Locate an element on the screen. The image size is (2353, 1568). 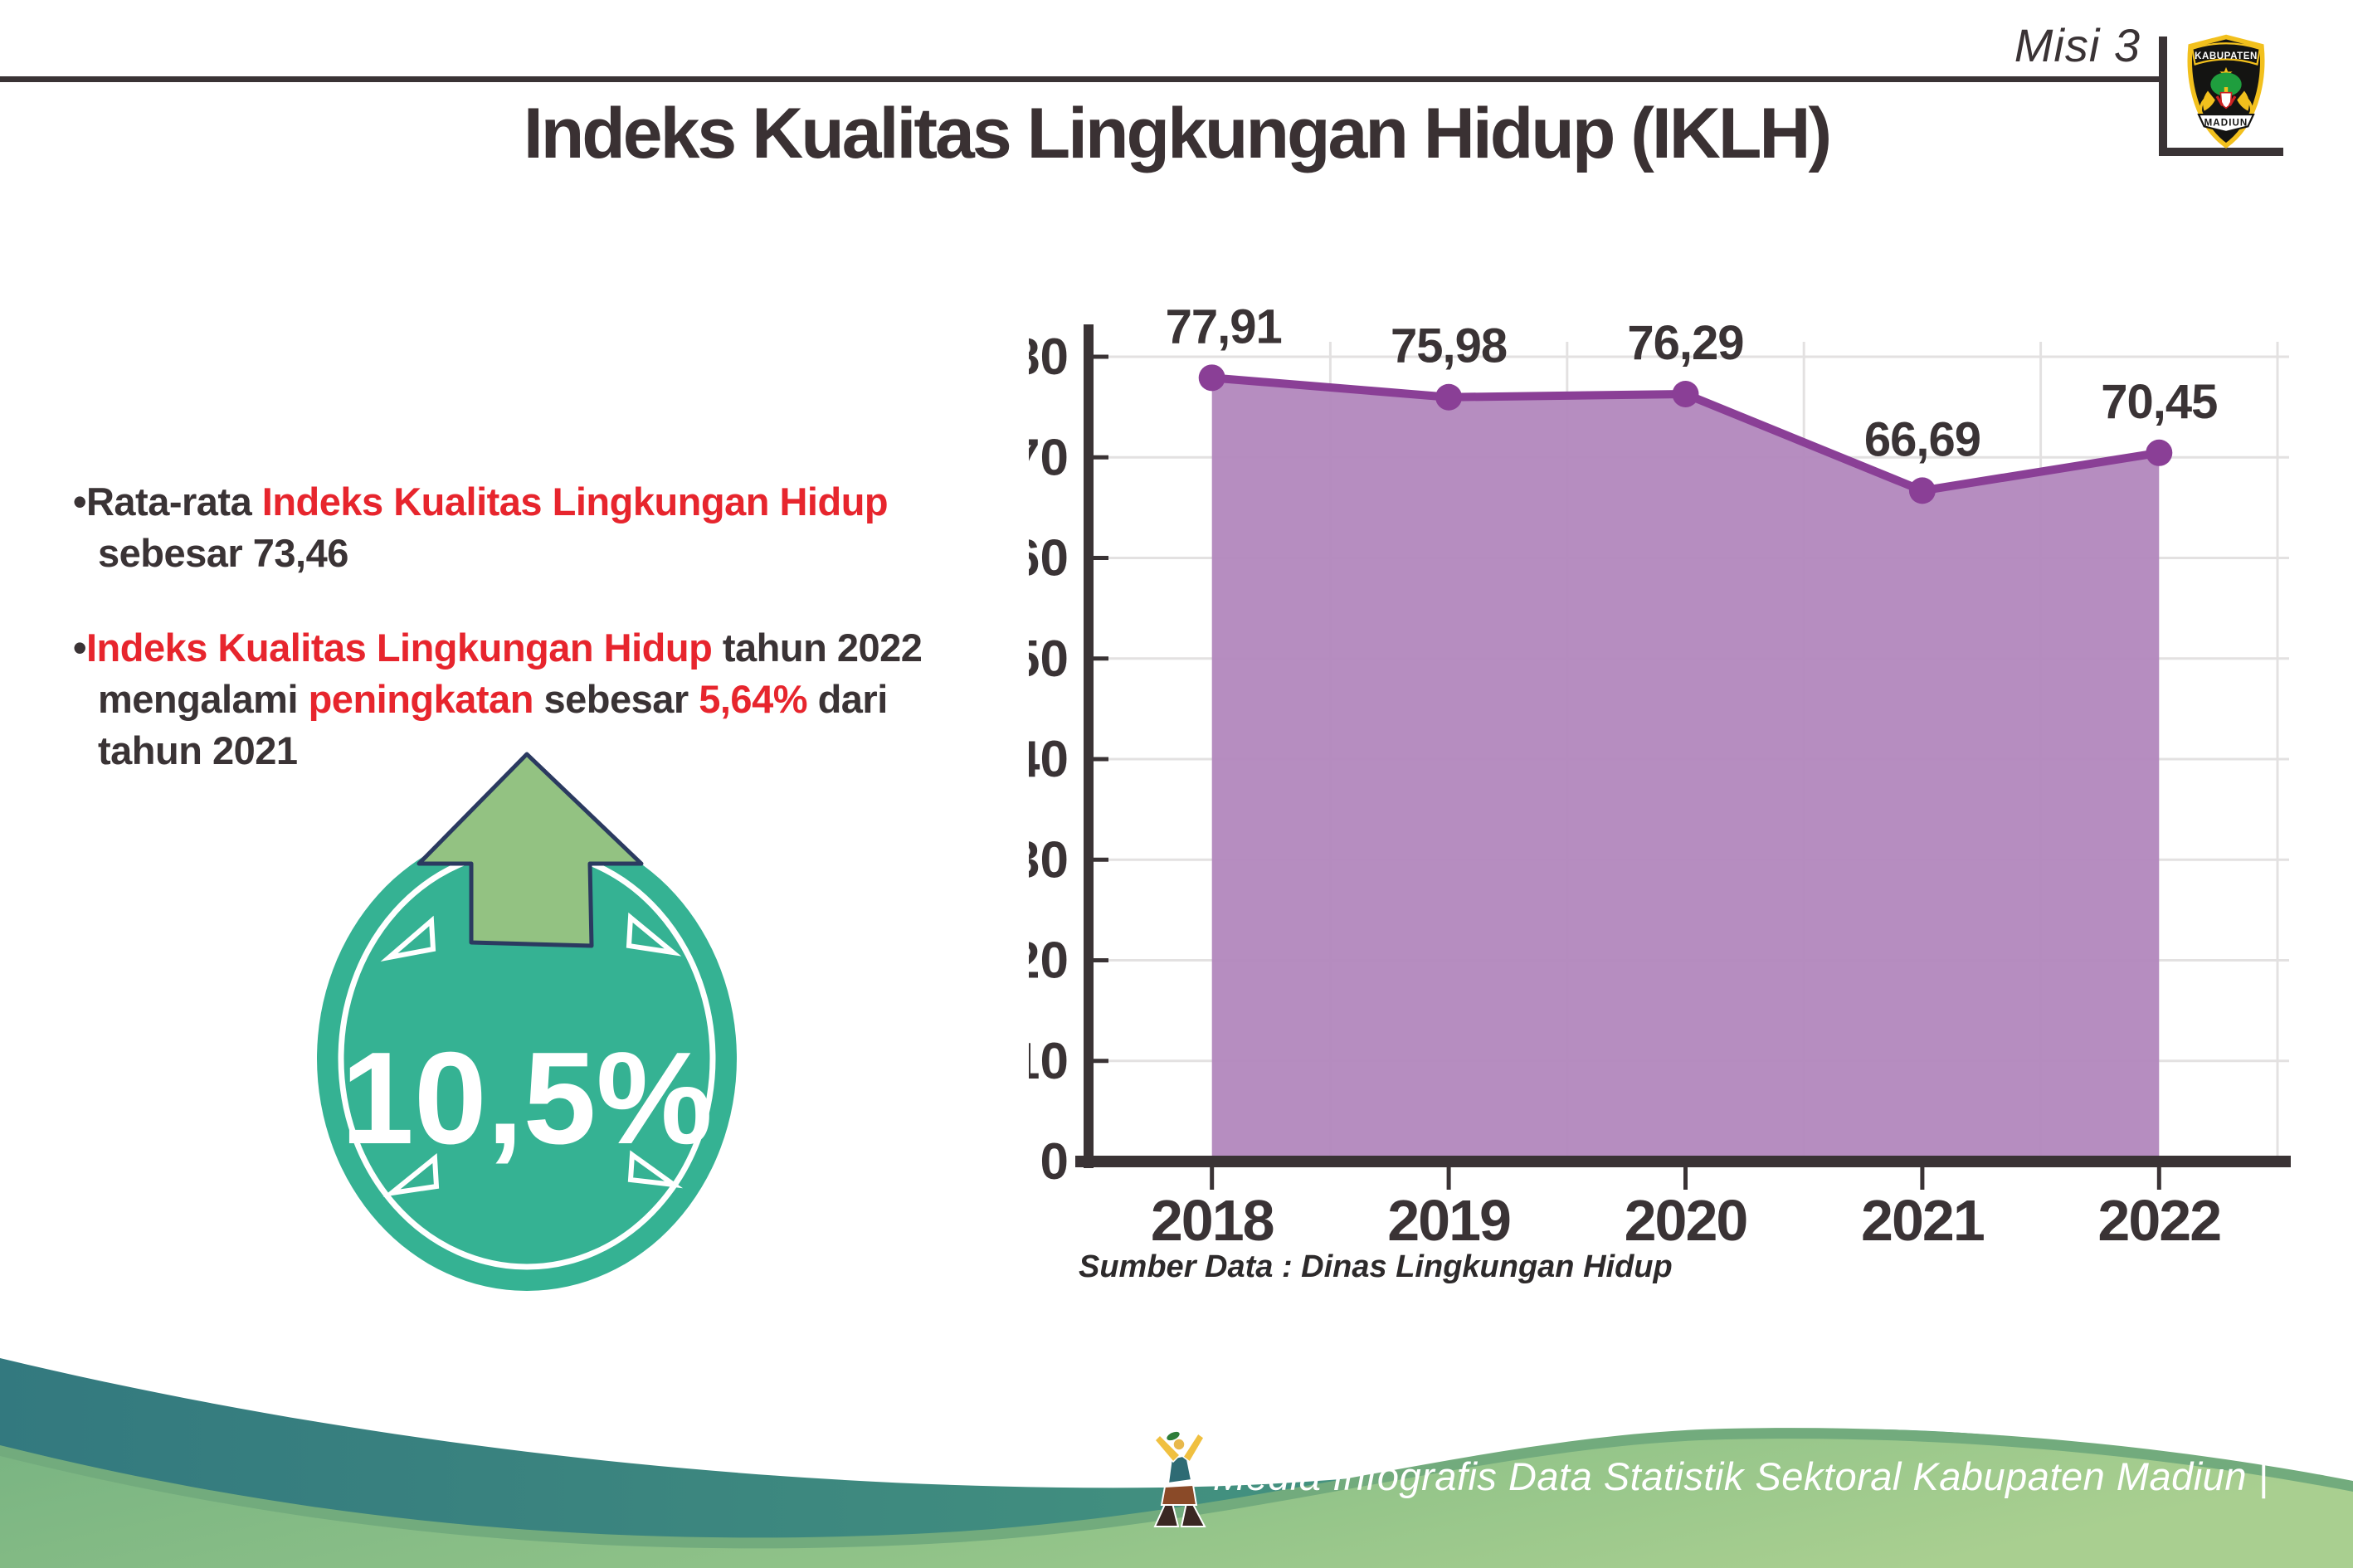
svg-text: 50 is located at coordinates (1049, 659).